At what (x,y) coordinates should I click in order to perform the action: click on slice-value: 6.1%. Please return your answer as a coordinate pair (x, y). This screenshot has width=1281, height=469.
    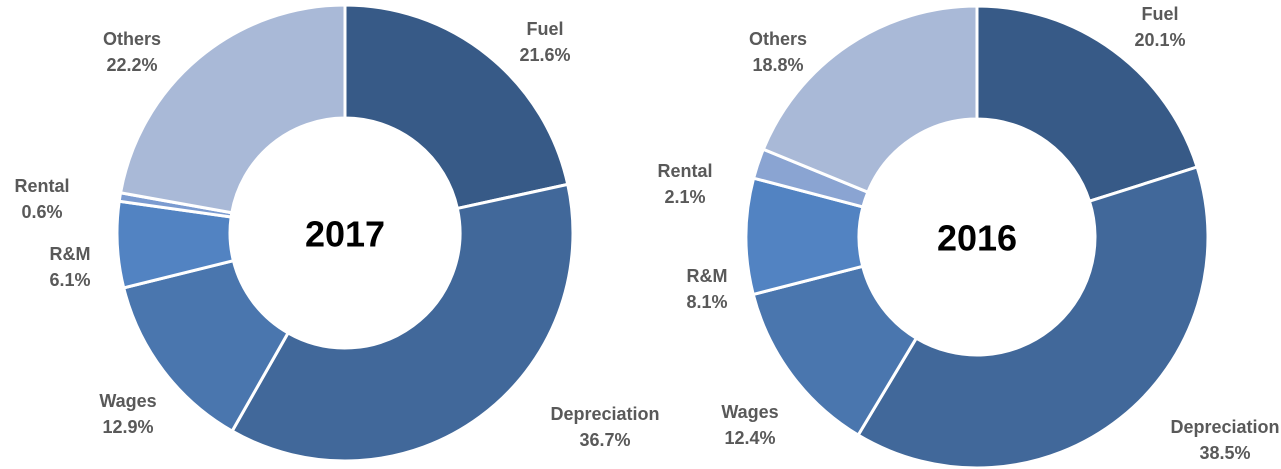
    Looking at the image, I should click on (69, 280).